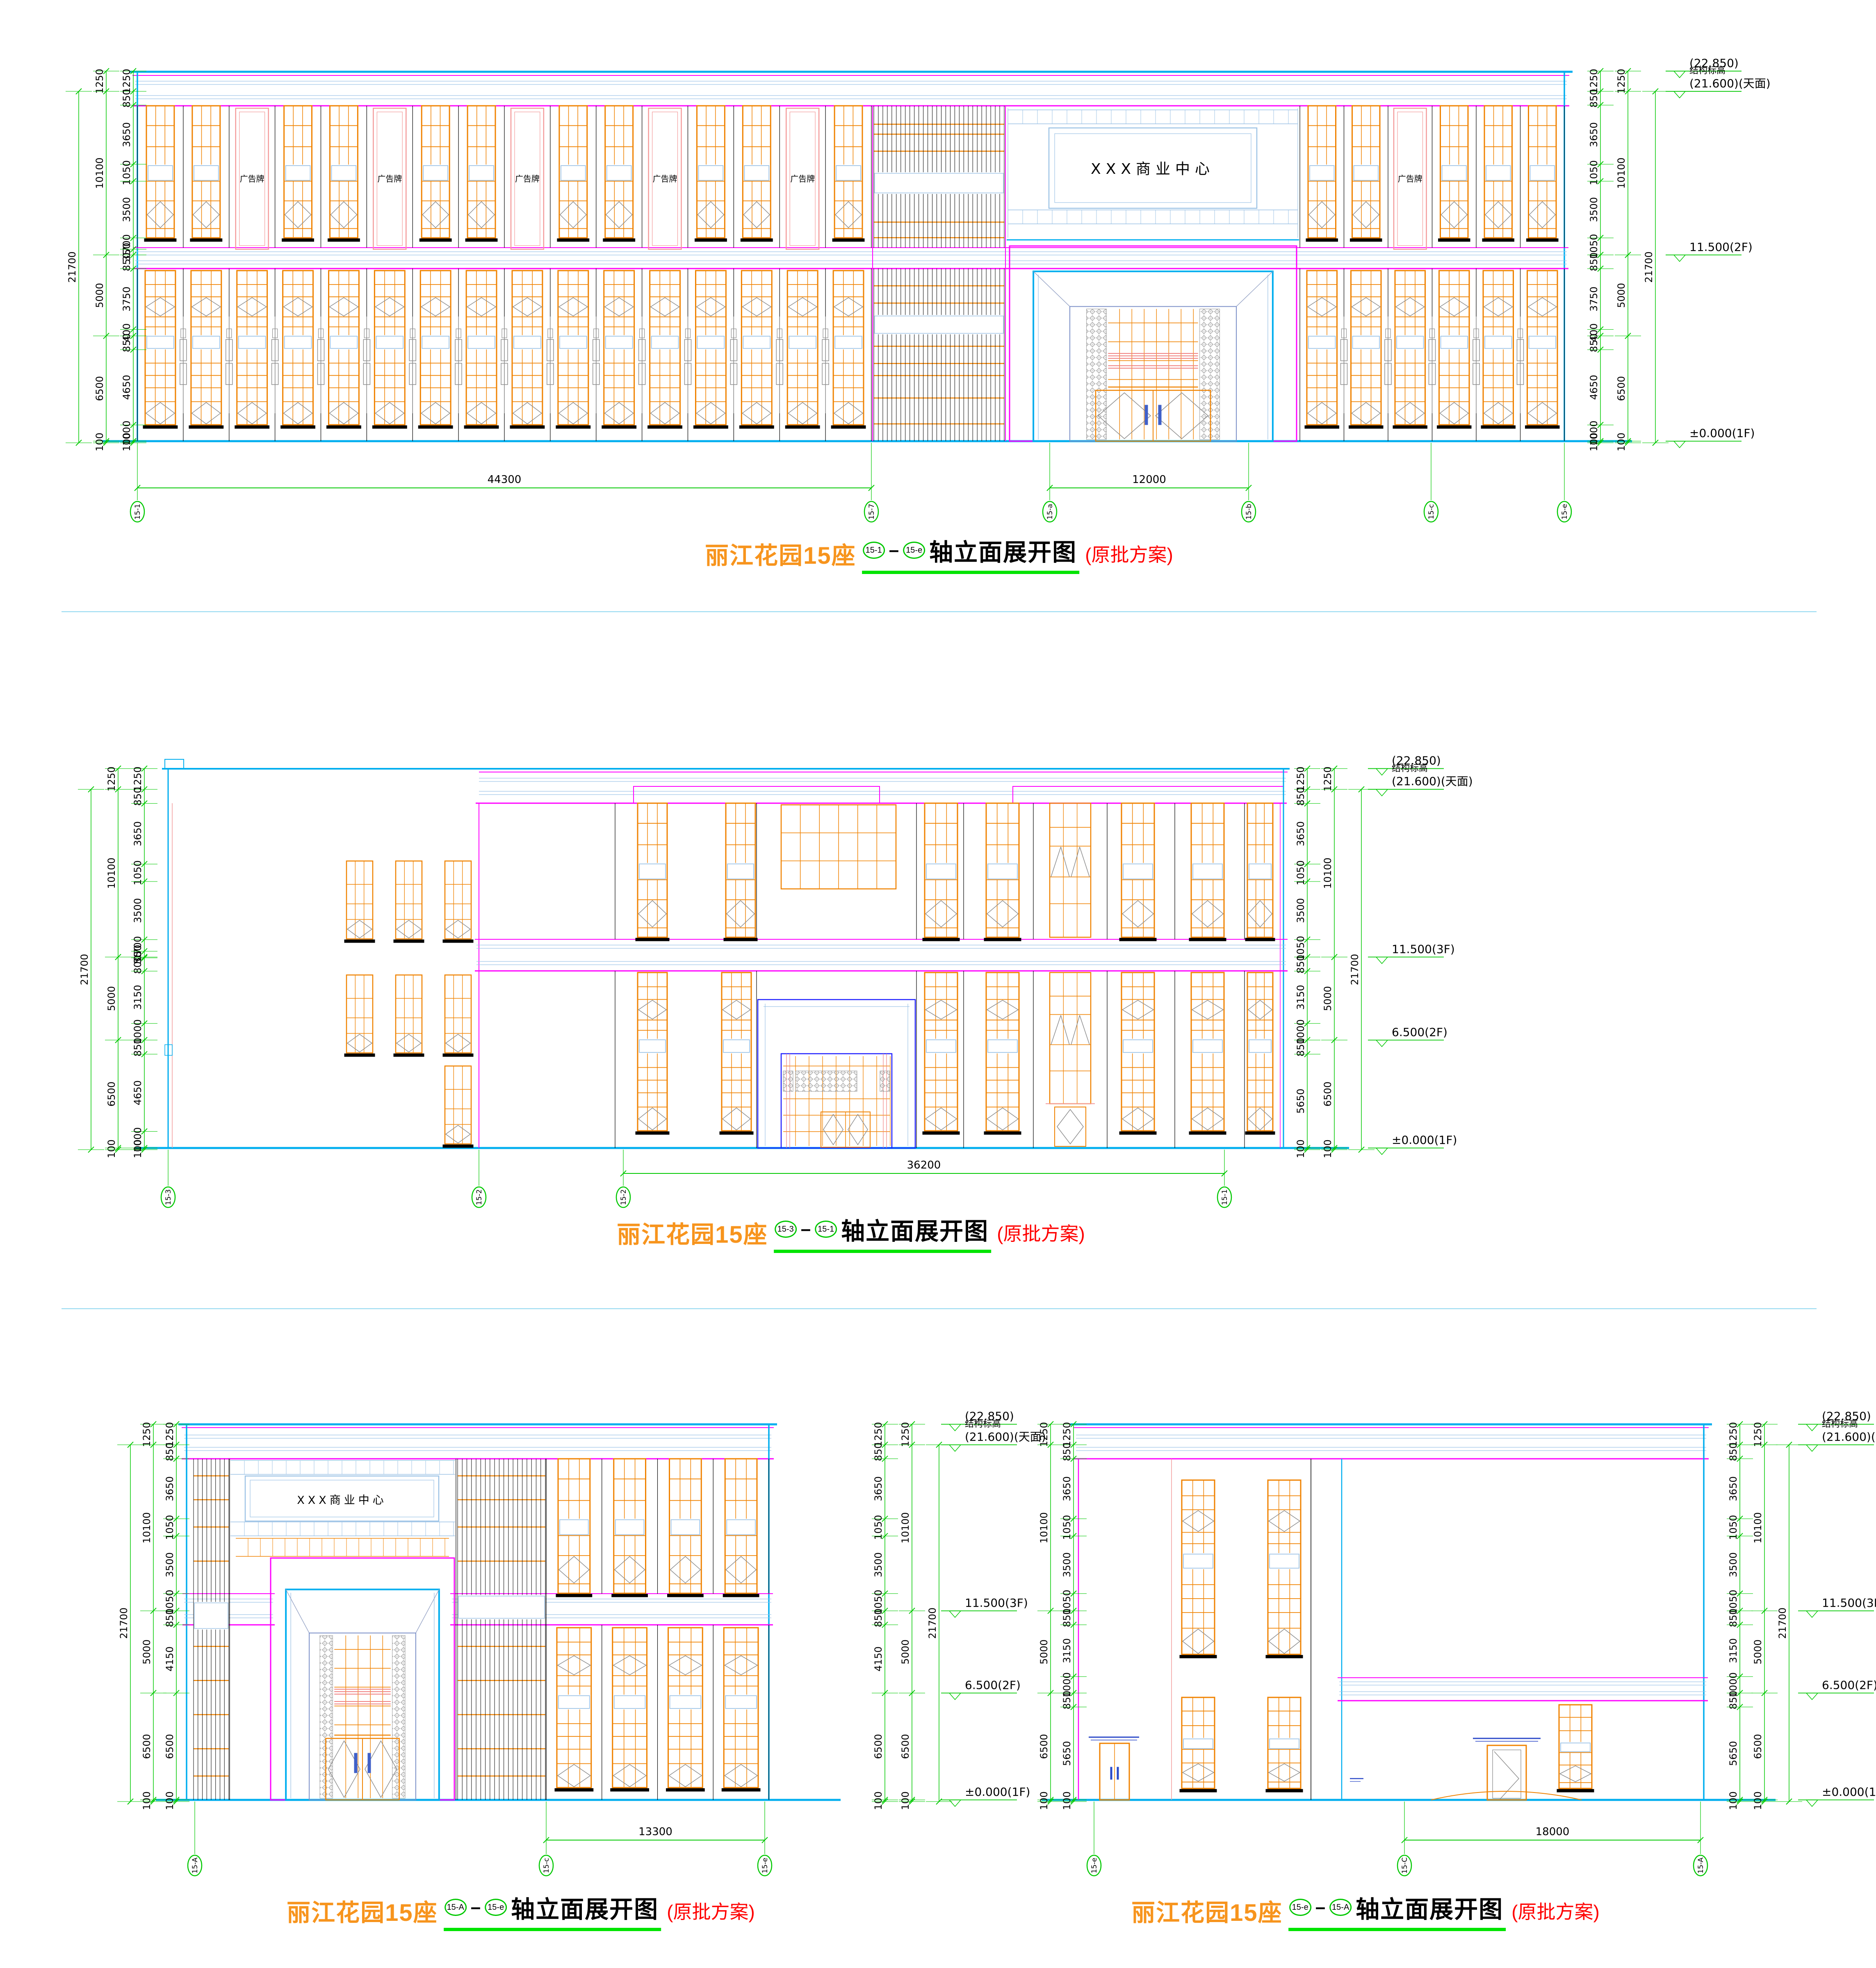 This screenshot has height=1968, width=1876. I want to click on svg-text: 5650, so click(1067, 1753).